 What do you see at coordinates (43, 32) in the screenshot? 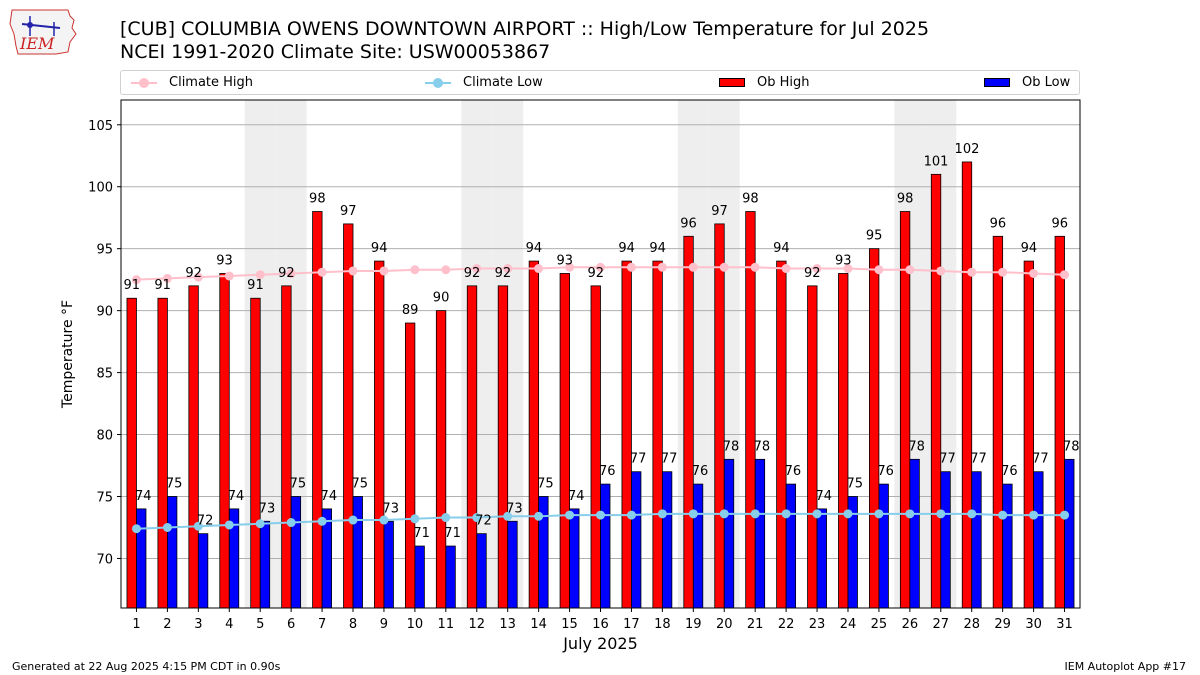
I see `iem-logo: IEM` at bounding box center [43, 32].